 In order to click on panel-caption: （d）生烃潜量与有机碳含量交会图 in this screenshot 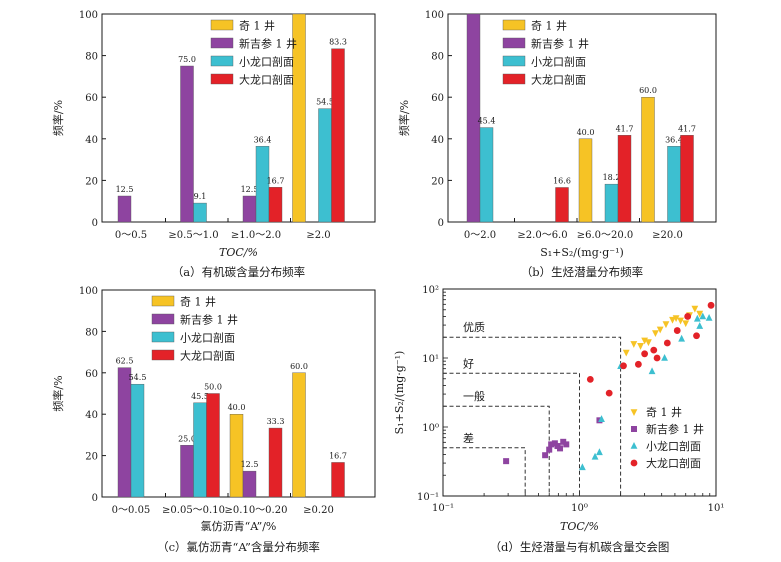, I will do `click(580, 547)`.